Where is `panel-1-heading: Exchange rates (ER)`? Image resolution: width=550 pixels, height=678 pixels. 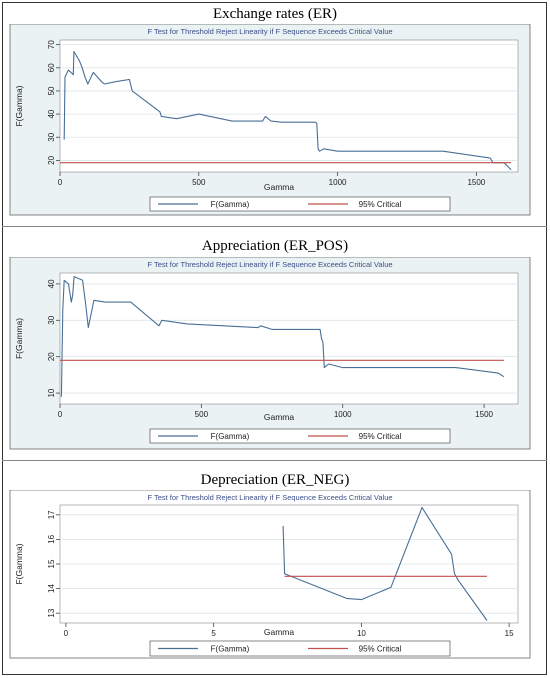 panel-1-heading: Exchange rates (ER) is located at coordinates (275, 14).